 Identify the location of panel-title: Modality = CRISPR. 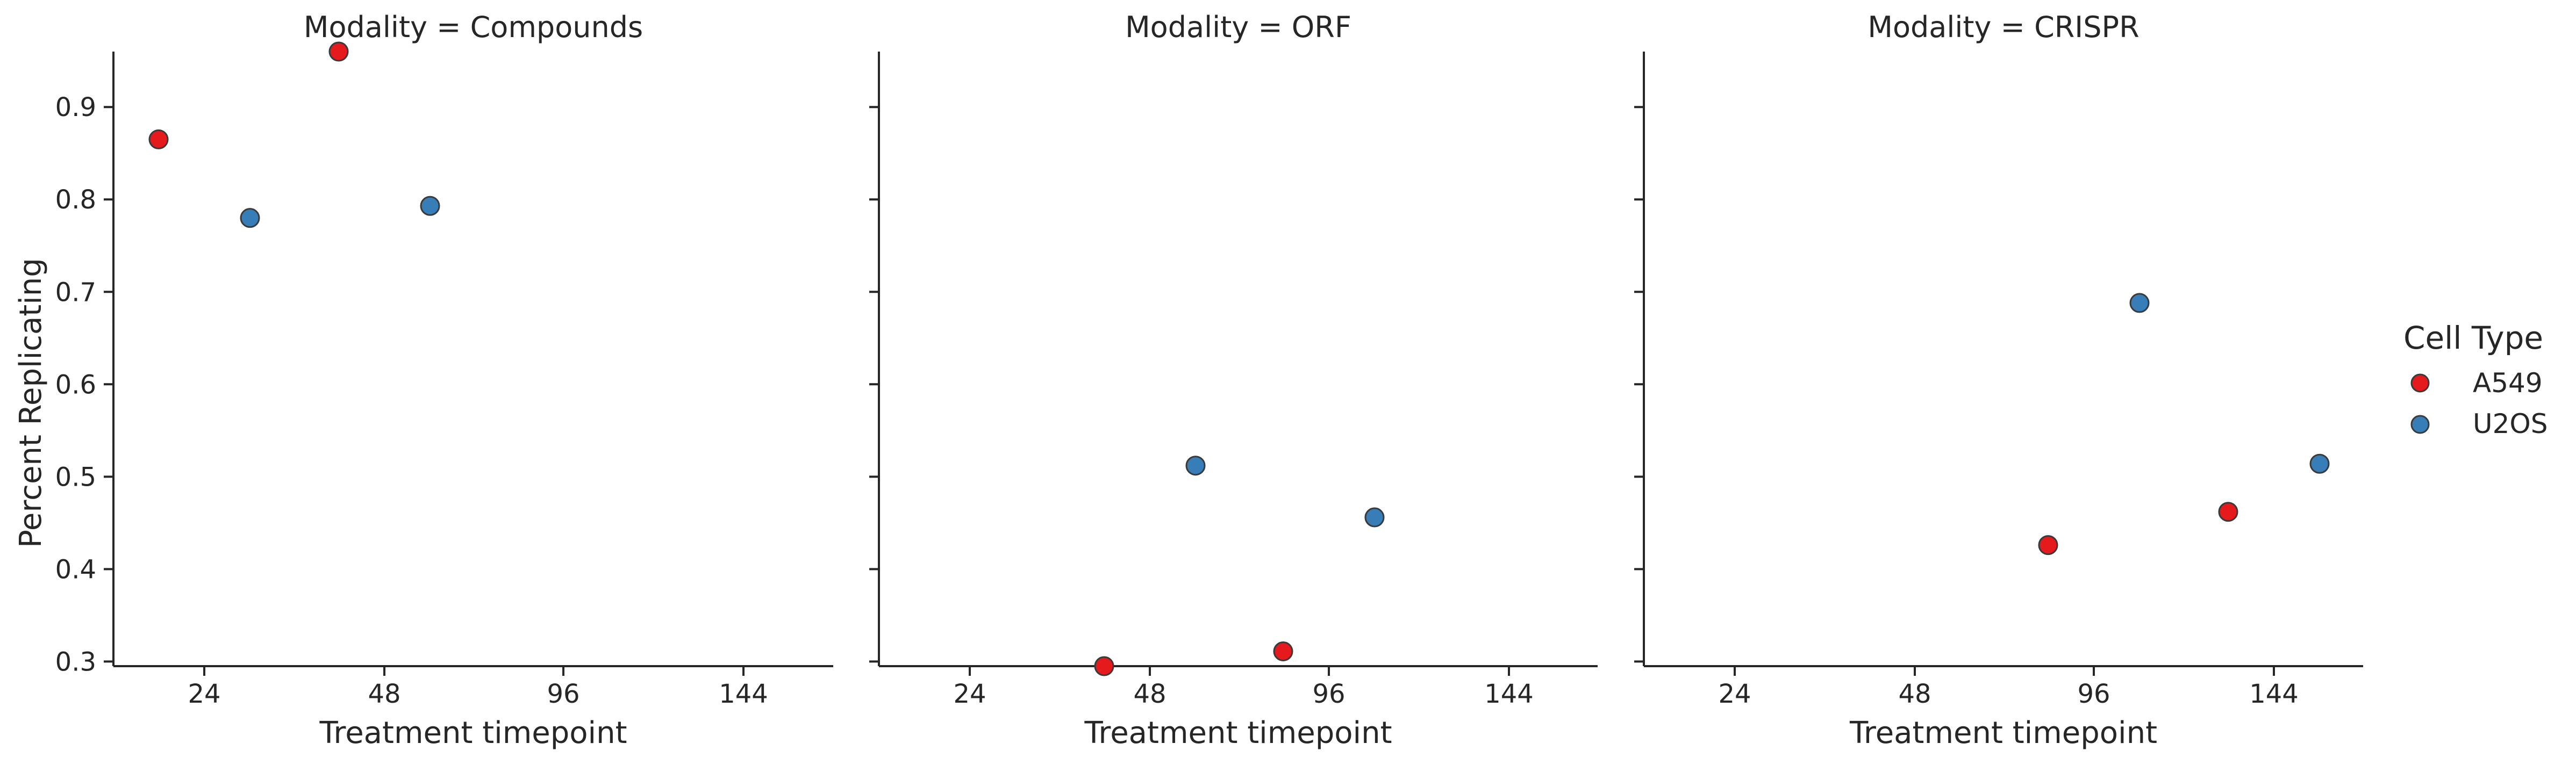
(2003, 27).